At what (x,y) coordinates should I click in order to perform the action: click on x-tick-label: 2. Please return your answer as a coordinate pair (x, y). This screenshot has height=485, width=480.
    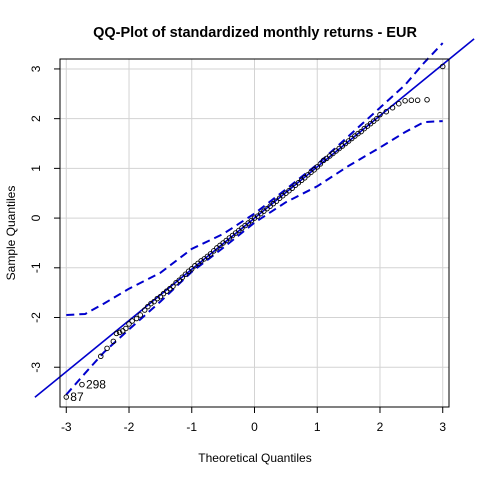
    Looking at the image, I should click on (380, 427).